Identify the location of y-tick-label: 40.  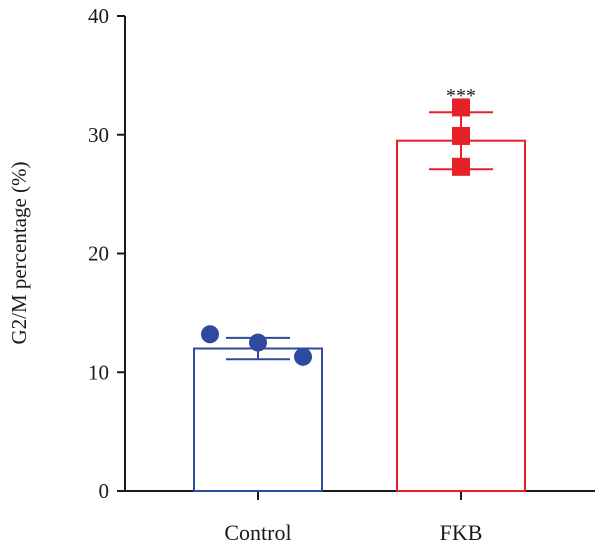
(98, 16).